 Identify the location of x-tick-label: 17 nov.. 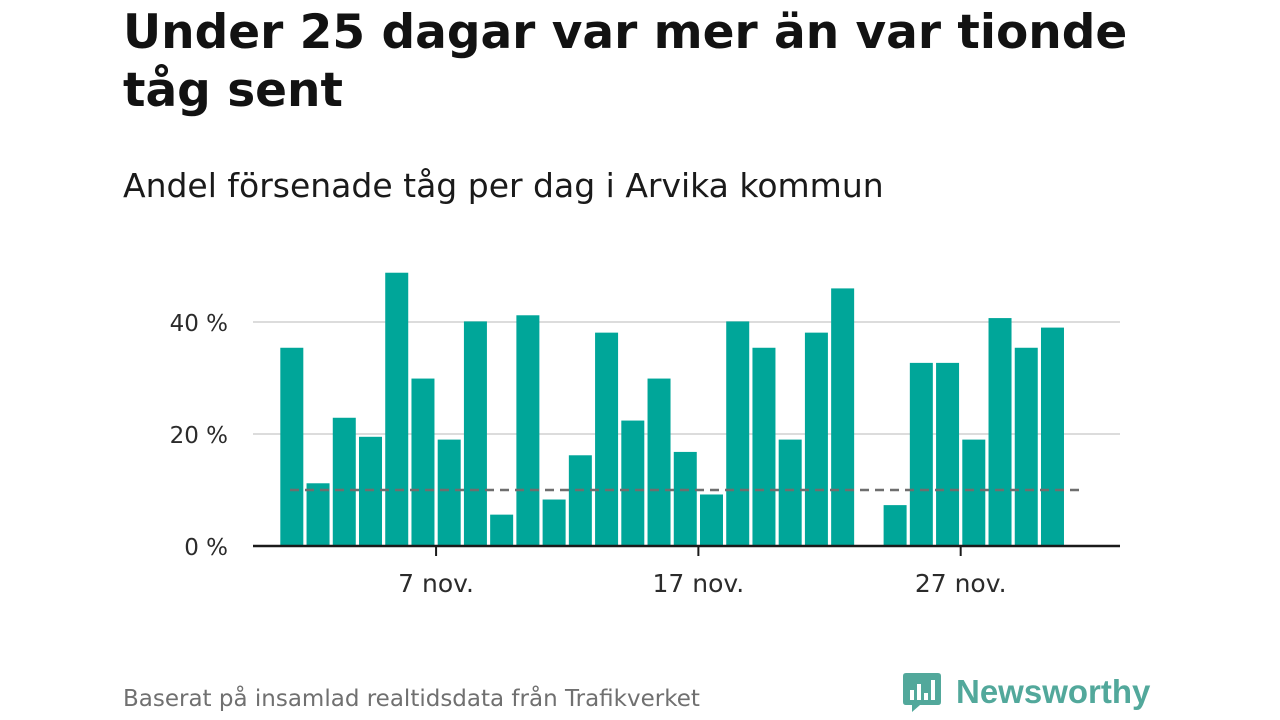
(699, 583).